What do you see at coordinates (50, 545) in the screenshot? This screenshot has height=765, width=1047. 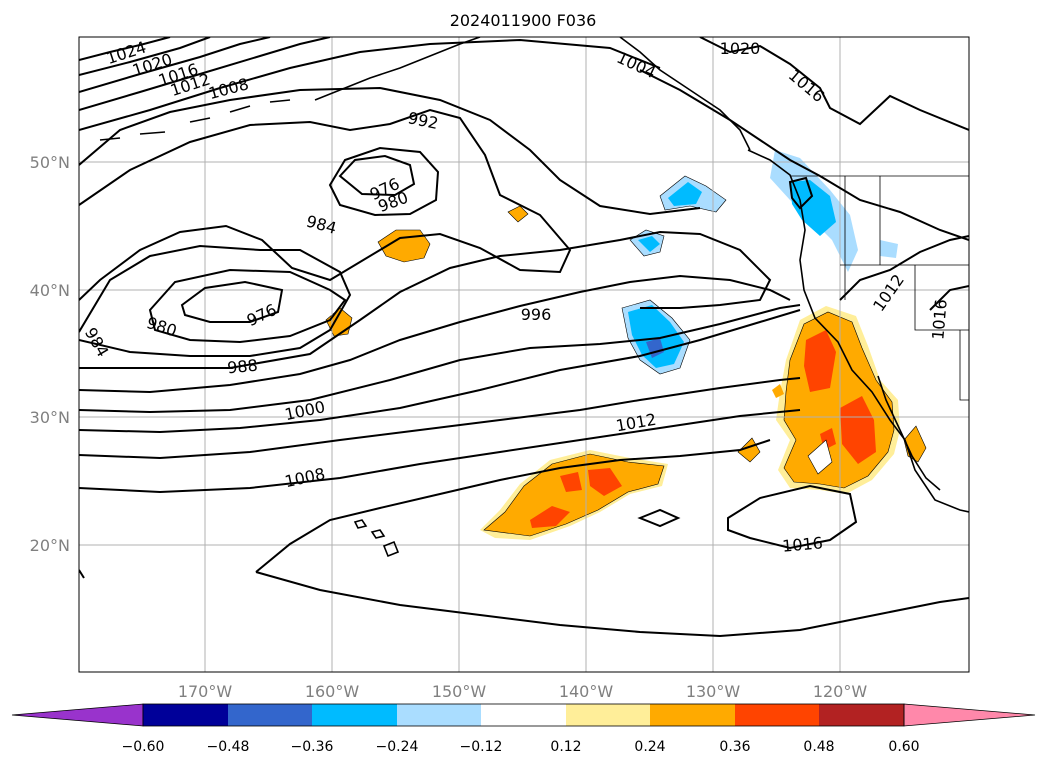 I see `lat-label-20n: 20°N` at bounding box center [50, 545].